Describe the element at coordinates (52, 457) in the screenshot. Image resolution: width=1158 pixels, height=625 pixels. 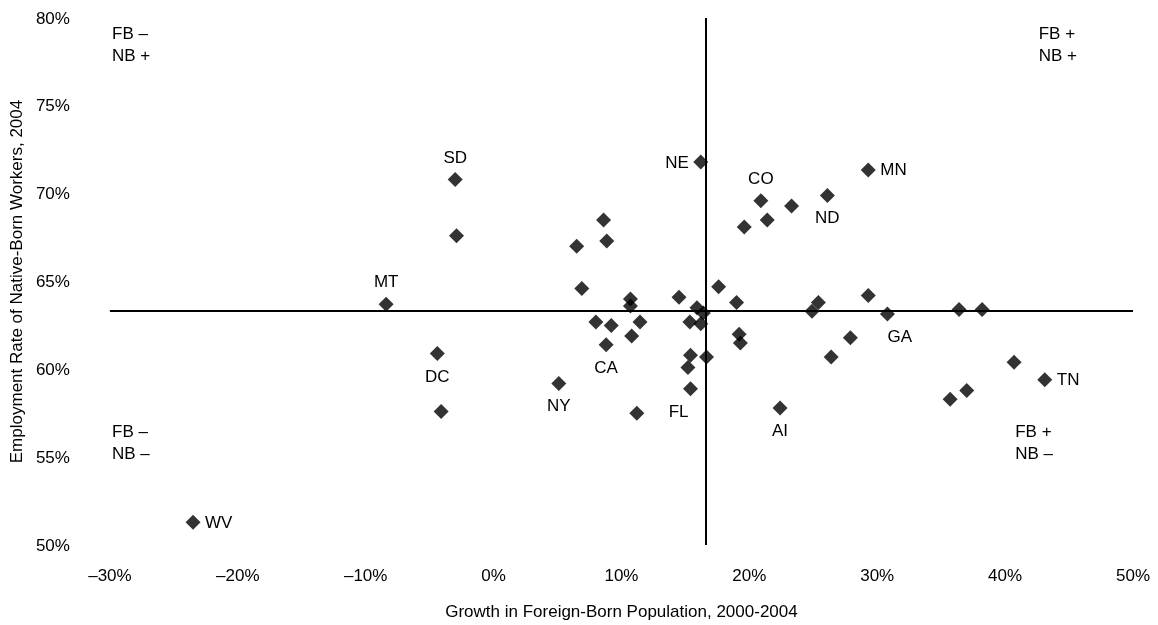
I see `y-tick-label: 55%` at that location.